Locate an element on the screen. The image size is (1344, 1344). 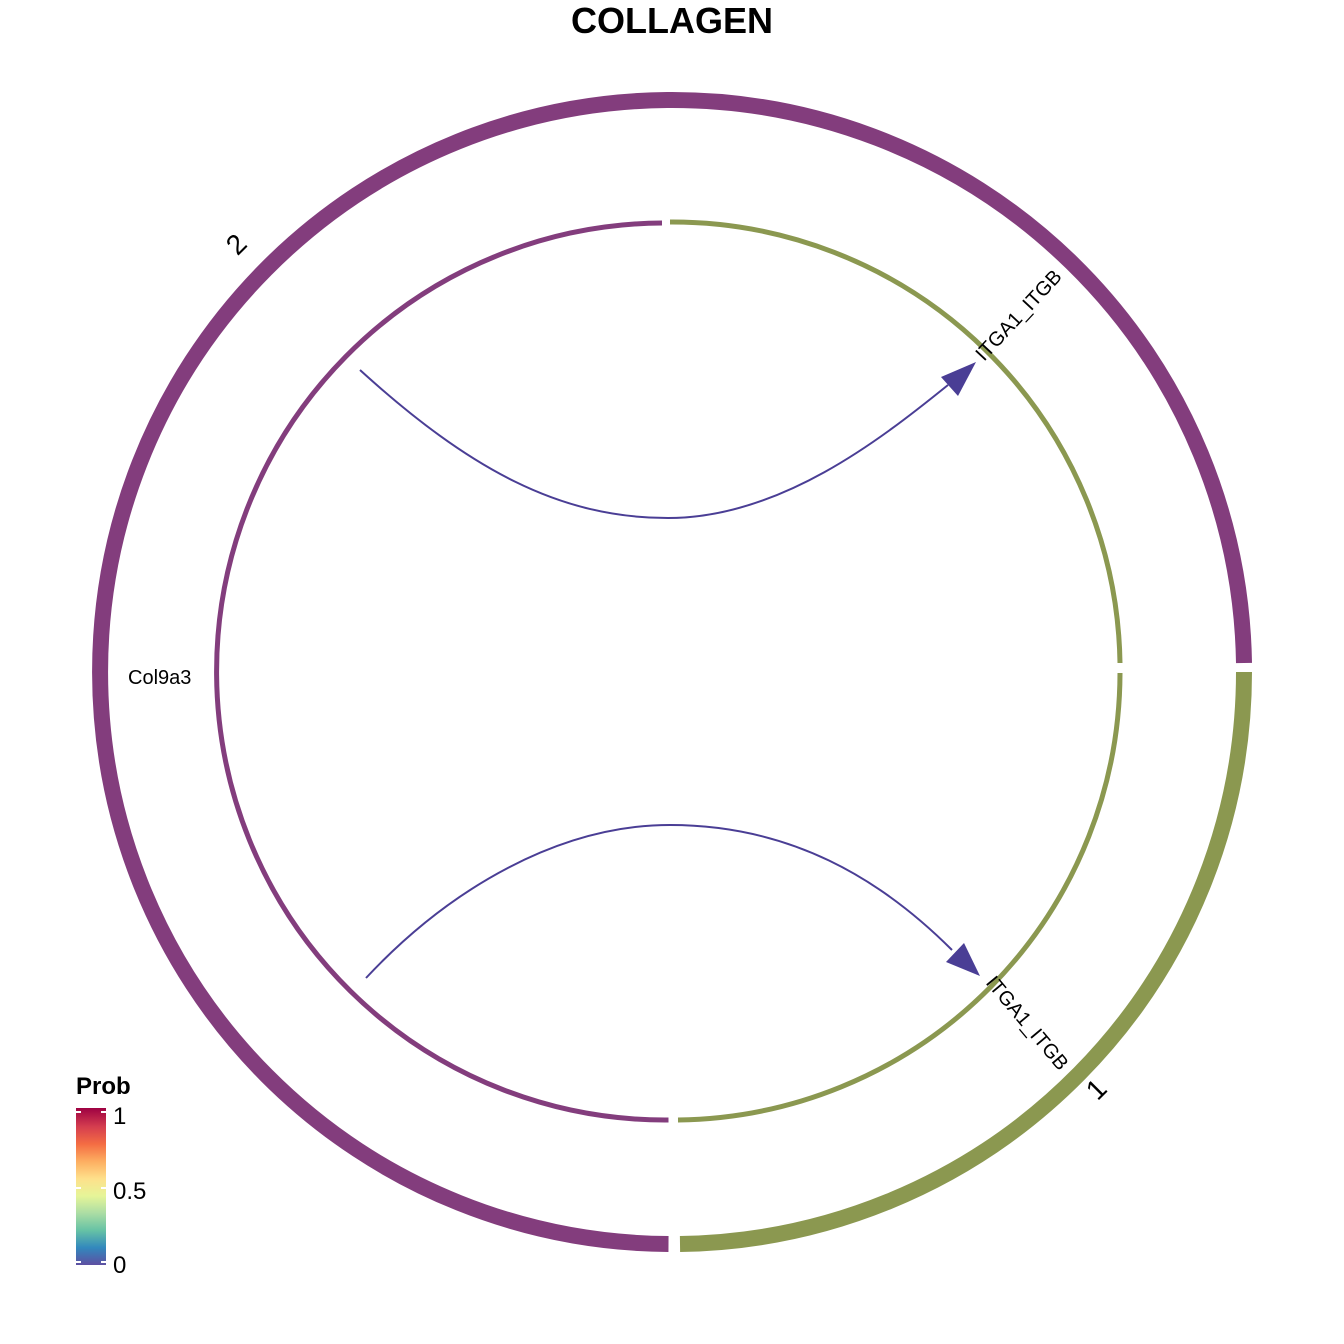
arrowhead-upper is located at coordinates (958, 379).